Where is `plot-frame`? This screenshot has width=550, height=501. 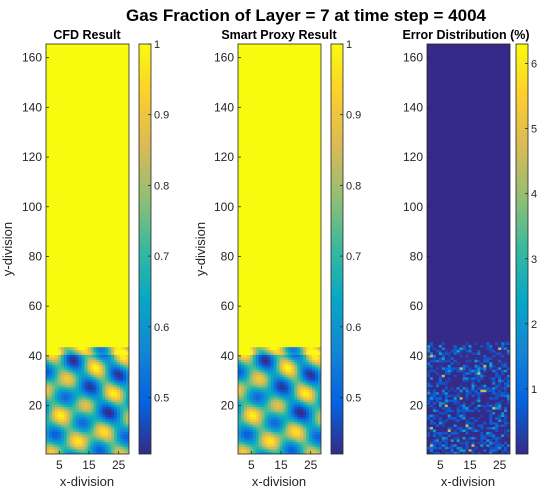 plot-frame is located at coordinates (279, 249).